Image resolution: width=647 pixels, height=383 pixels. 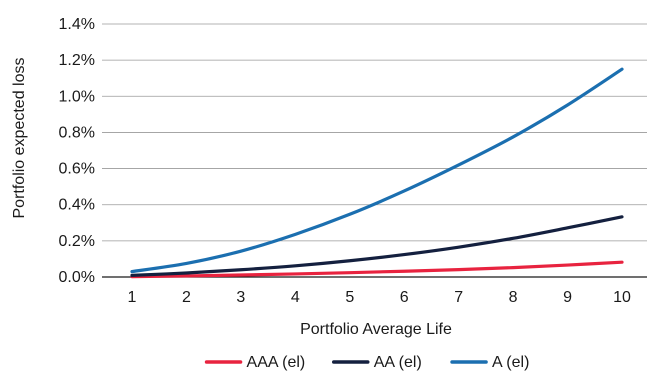 I want to click on x-tick-label: 3, so click(x=240, y=297).